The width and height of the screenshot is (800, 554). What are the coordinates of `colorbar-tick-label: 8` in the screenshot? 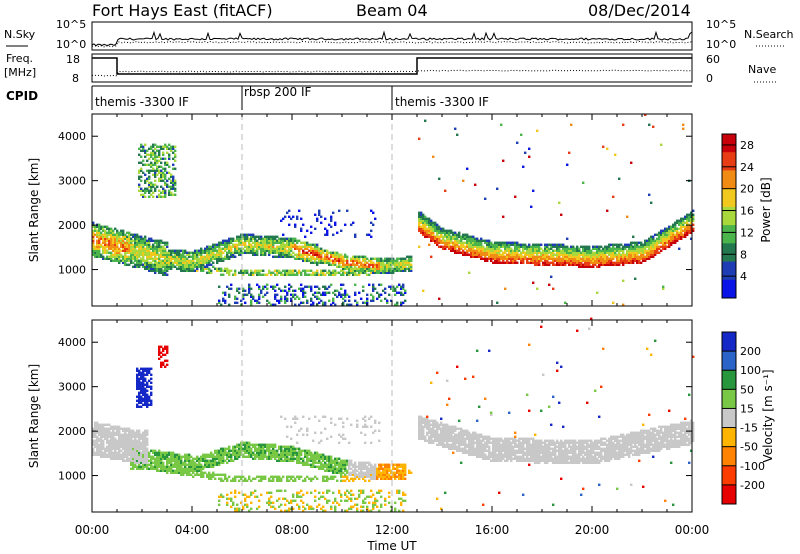 It's located at (743, 254).